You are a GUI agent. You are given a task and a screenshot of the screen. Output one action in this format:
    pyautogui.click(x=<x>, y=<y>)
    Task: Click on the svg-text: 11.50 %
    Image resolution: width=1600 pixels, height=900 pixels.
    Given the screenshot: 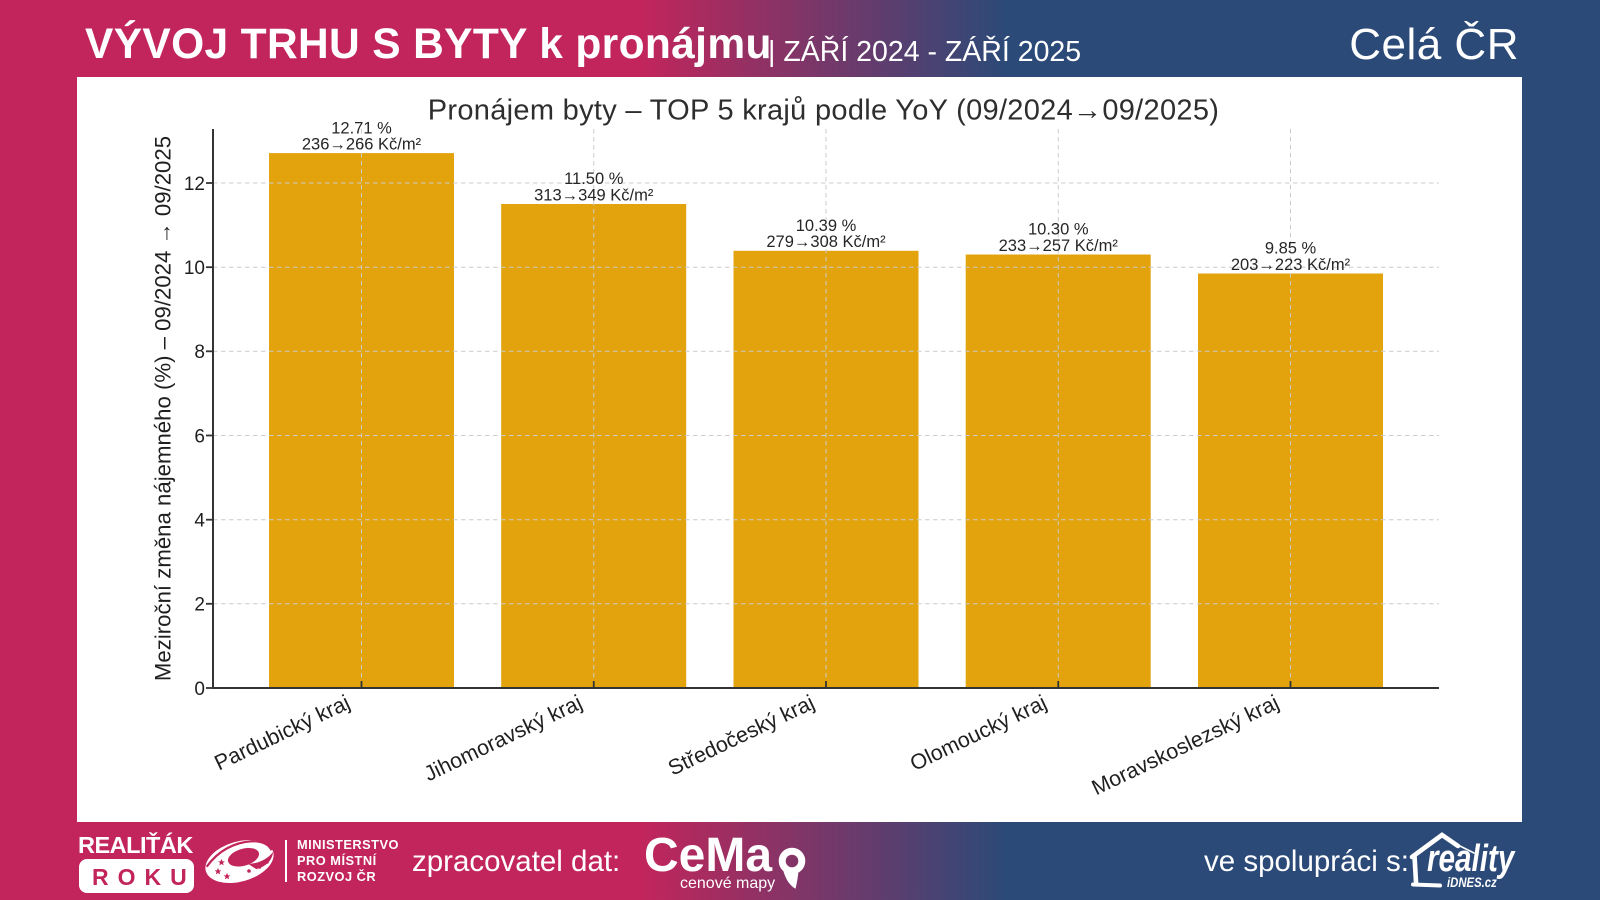 What is the action you would take?
    pyautogui.click(x=594, y=179)
    